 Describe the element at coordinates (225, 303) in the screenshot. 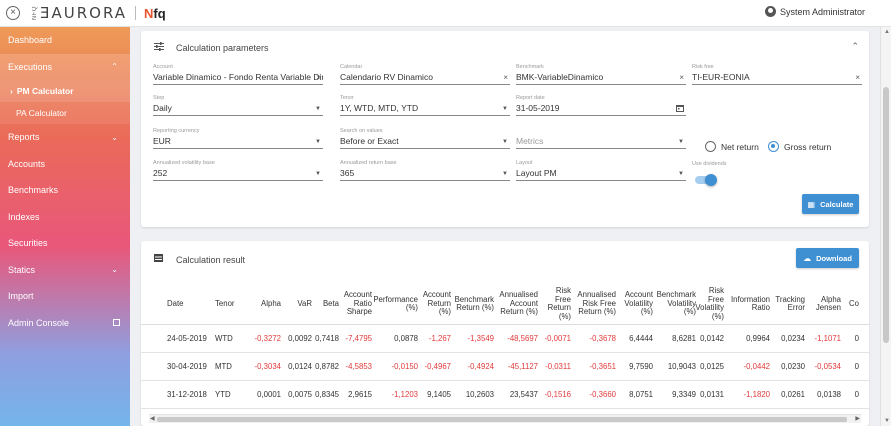

I see `column-header: Tenor` at that location.